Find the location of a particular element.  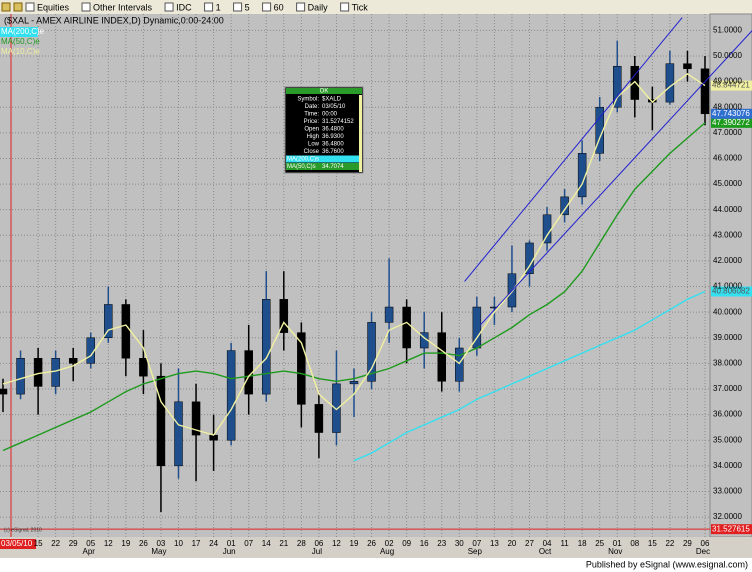

x-tick-label: 06 is located at coordinates (705, 543).